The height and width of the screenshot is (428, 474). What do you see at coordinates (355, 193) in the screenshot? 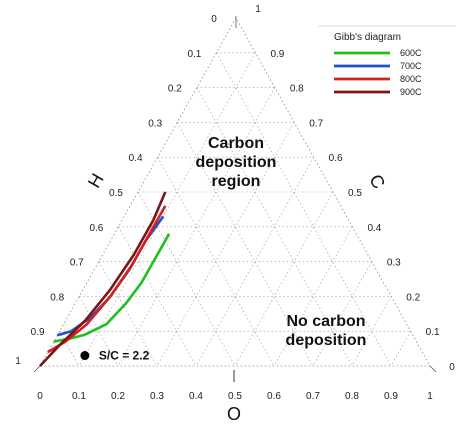
I see `c-tick-label: 0.5` at bounding box center [355, 193].